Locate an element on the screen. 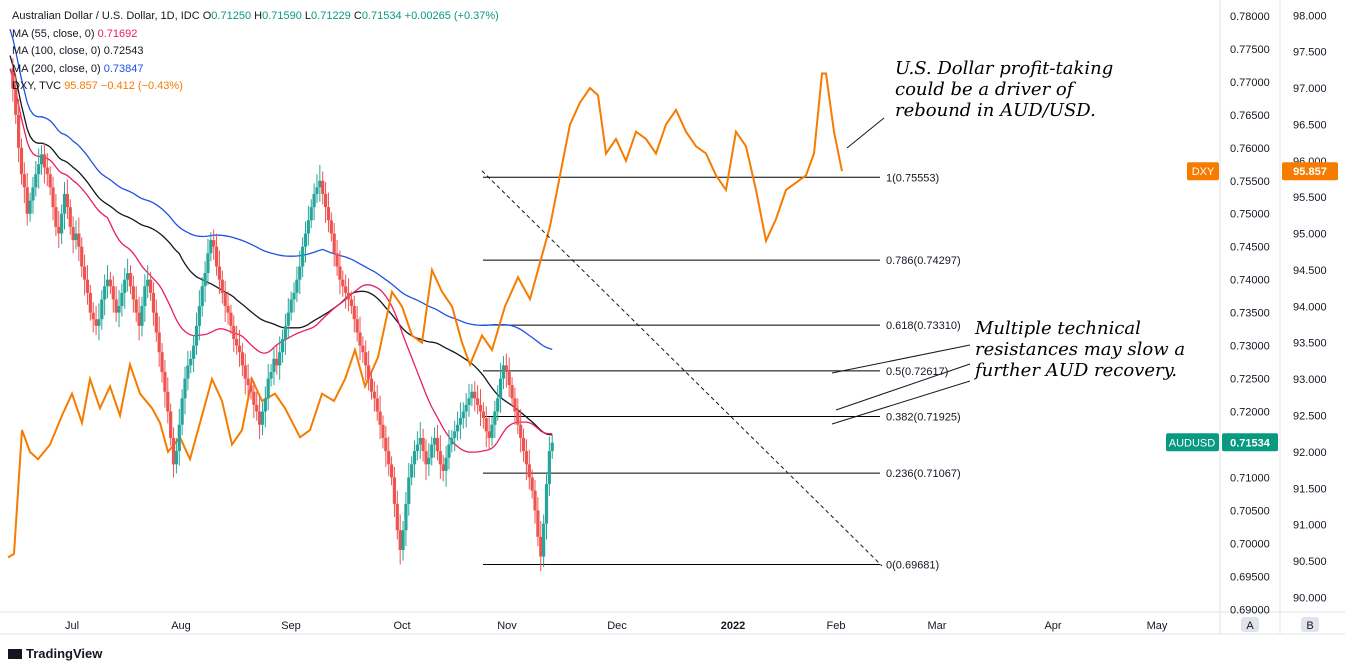 The height and width of the screenshot is (662, 1345). audusd-tag is located at coordinates (1192, 442).